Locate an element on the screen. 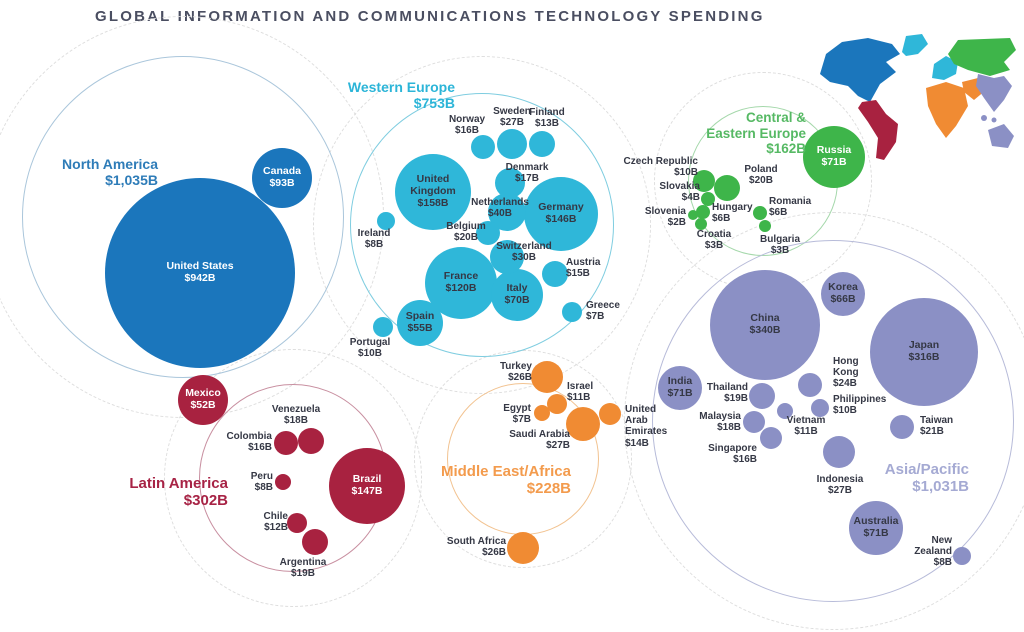  country-label: Netherlands $40B is located at coordinates (500, 208).